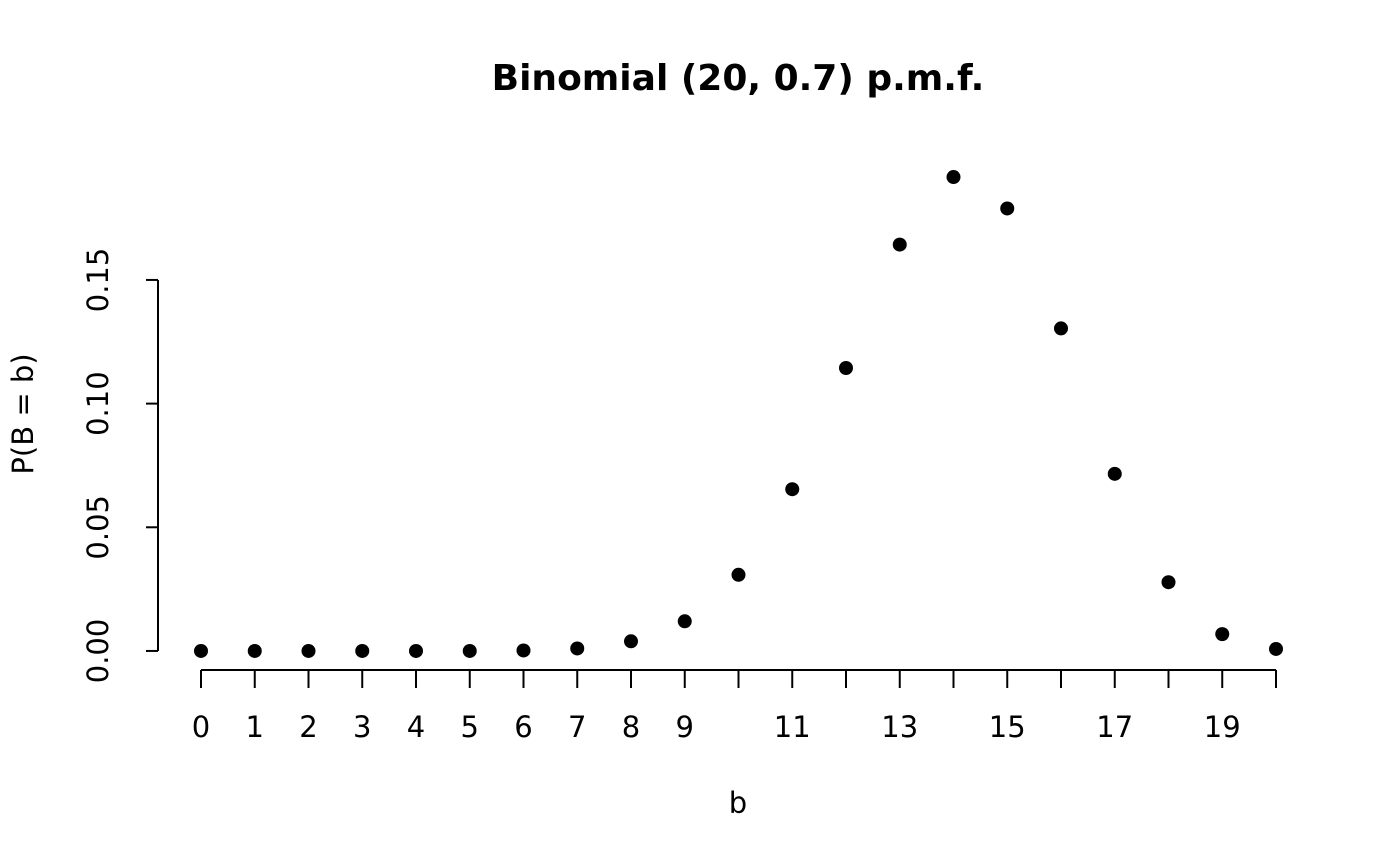  I want to click on x-tick-label: 7, so click(577, 727).